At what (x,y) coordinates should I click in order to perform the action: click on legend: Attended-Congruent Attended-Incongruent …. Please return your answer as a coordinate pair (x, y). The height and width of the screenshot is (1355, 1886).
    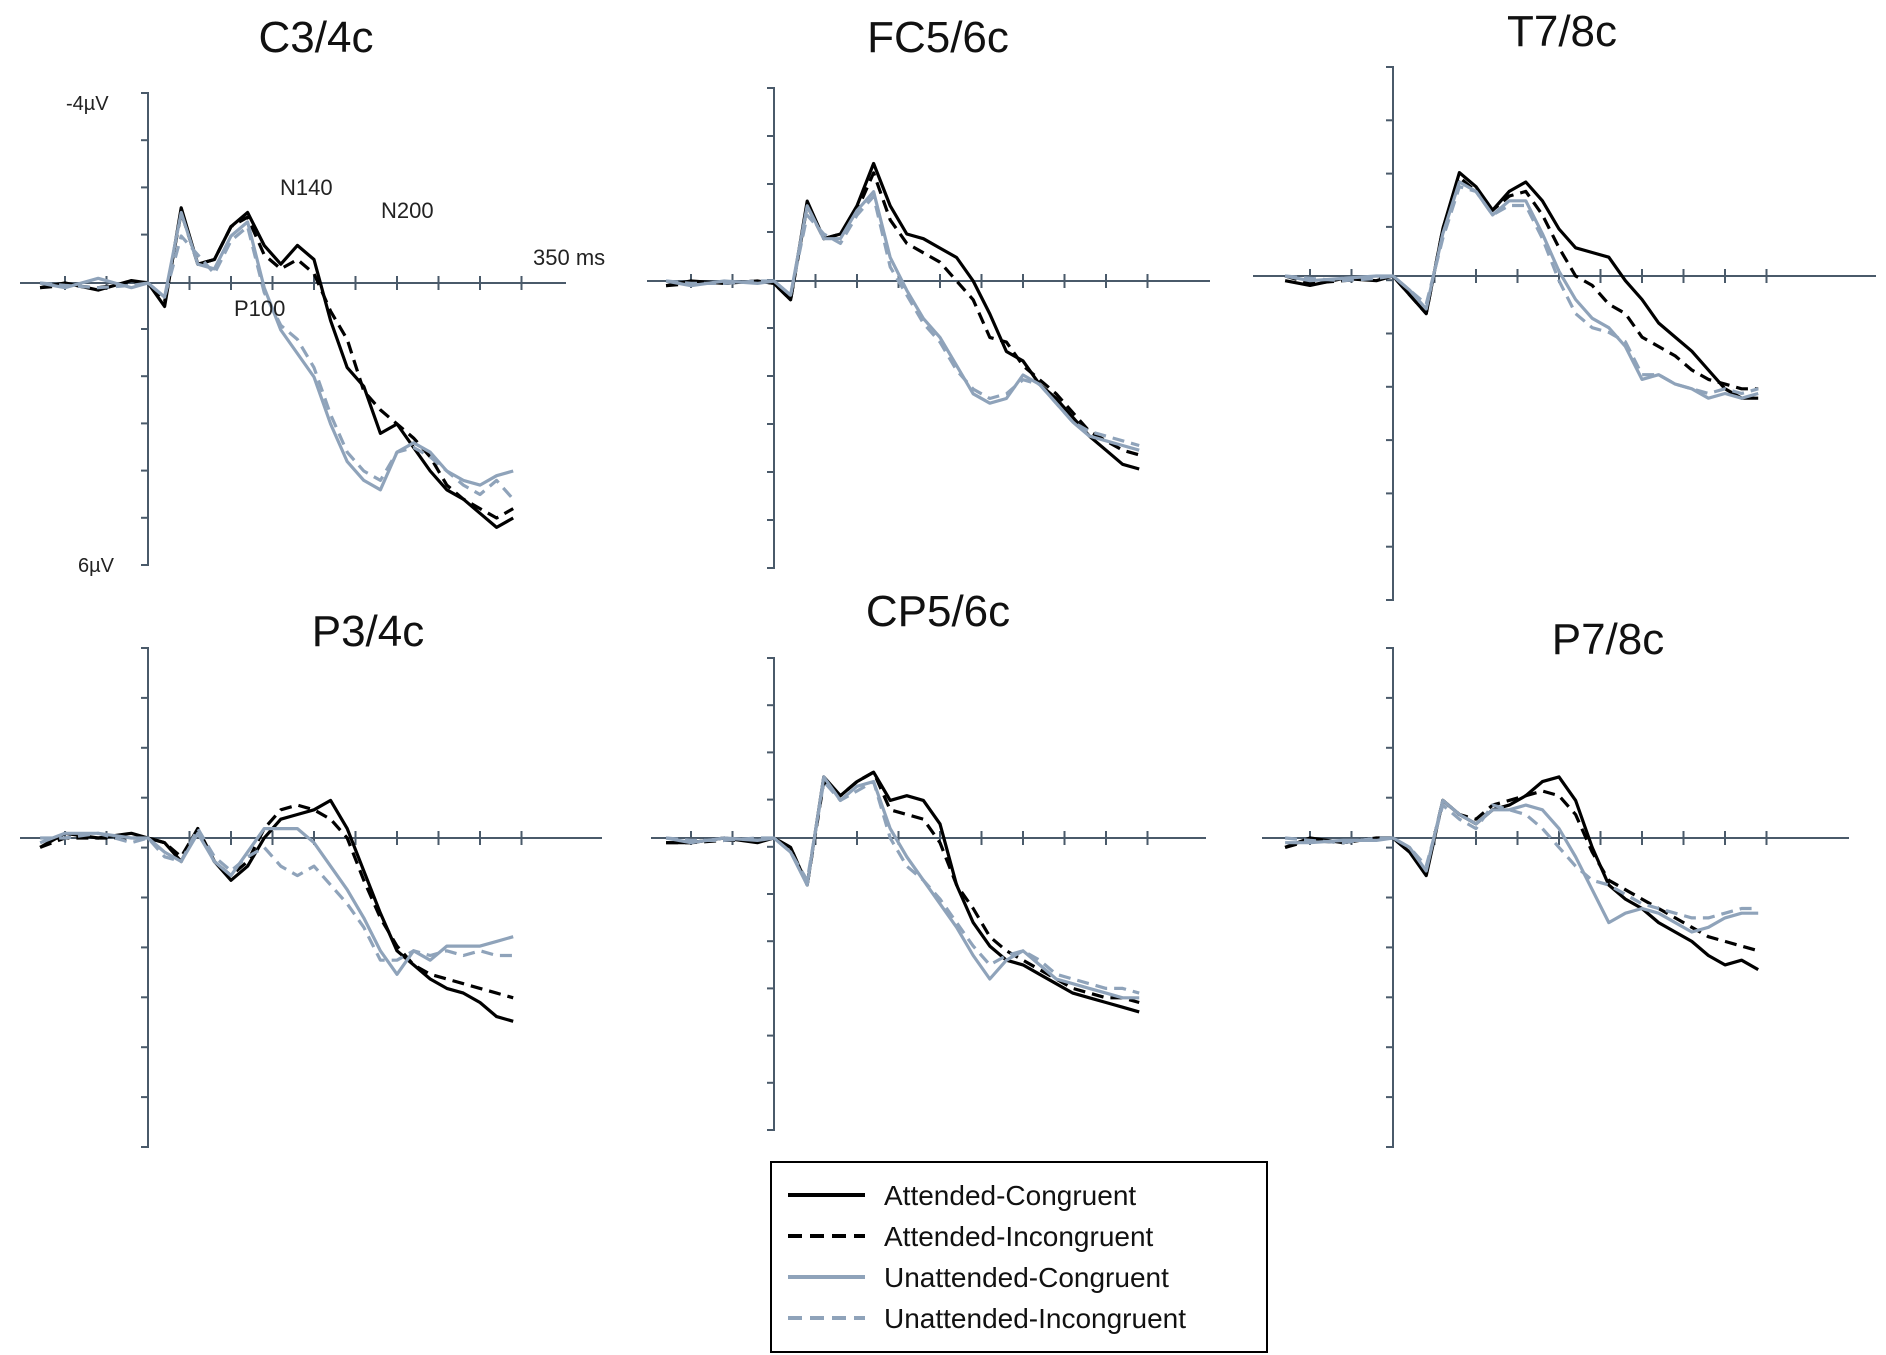
    Looking at the image, I should click on (1019, 1257).